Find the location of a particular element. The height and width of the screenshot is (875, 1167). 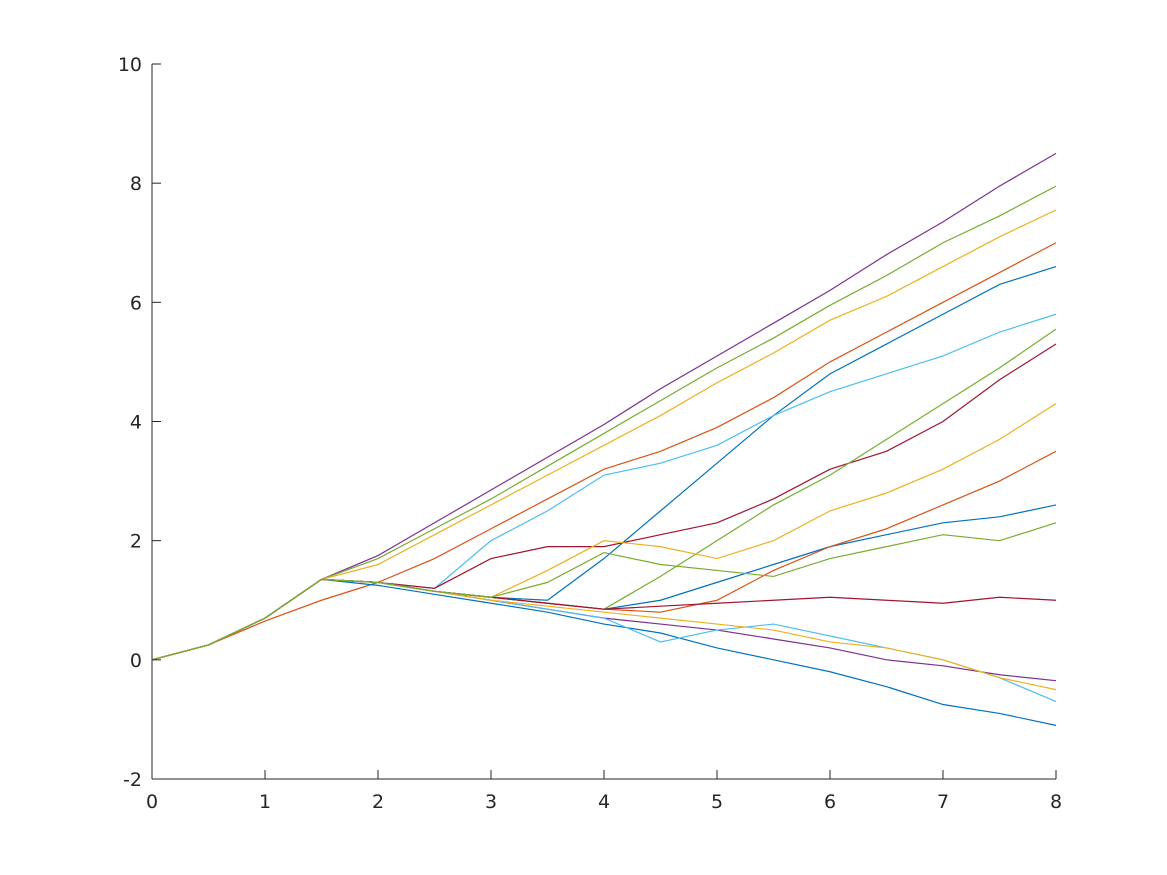

x-tick-label: 3 is located at coordinates (491, 802).